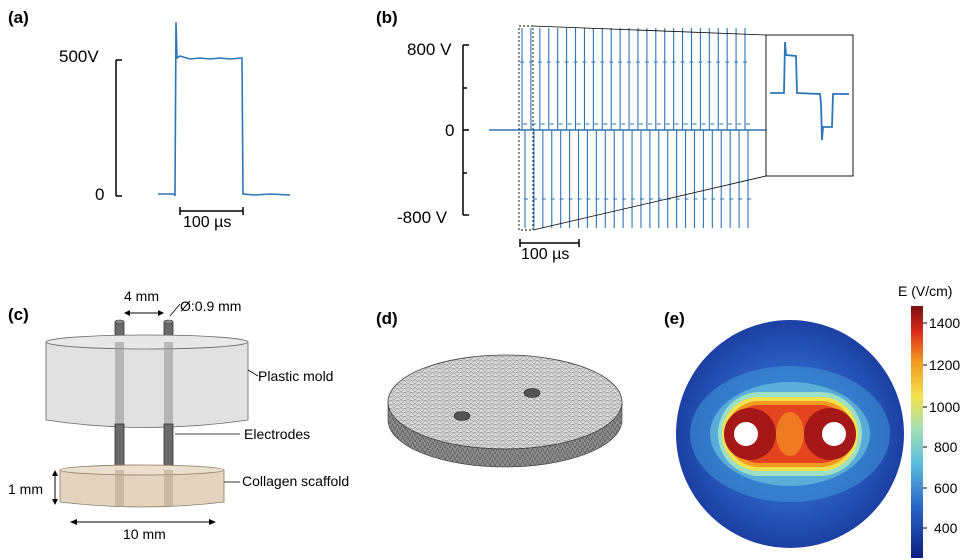 The width and height of the screenshot is (971, 560). What do you see at coordinates (18, 314) in the screenshot?
I see `panel-c-label: (c)` at bounding box center [18, 314].